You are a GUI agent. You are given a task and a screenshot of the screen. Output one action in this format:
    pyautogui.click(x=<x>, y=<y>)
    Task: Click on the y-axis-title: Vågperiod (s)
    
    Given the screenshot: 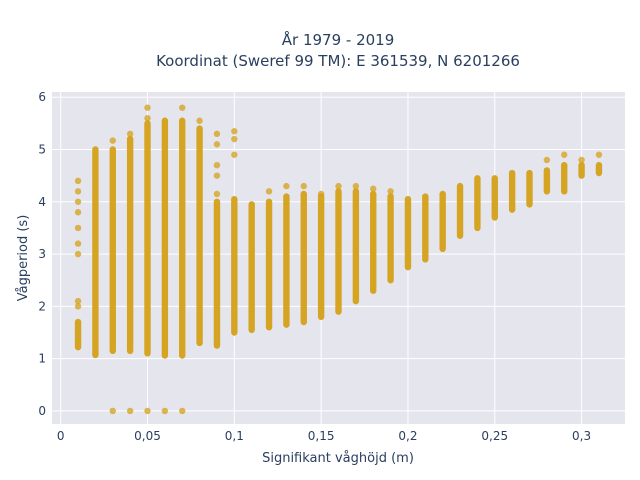 What is the action you would take?
    pyautogui.click(x=23, y=258)
    